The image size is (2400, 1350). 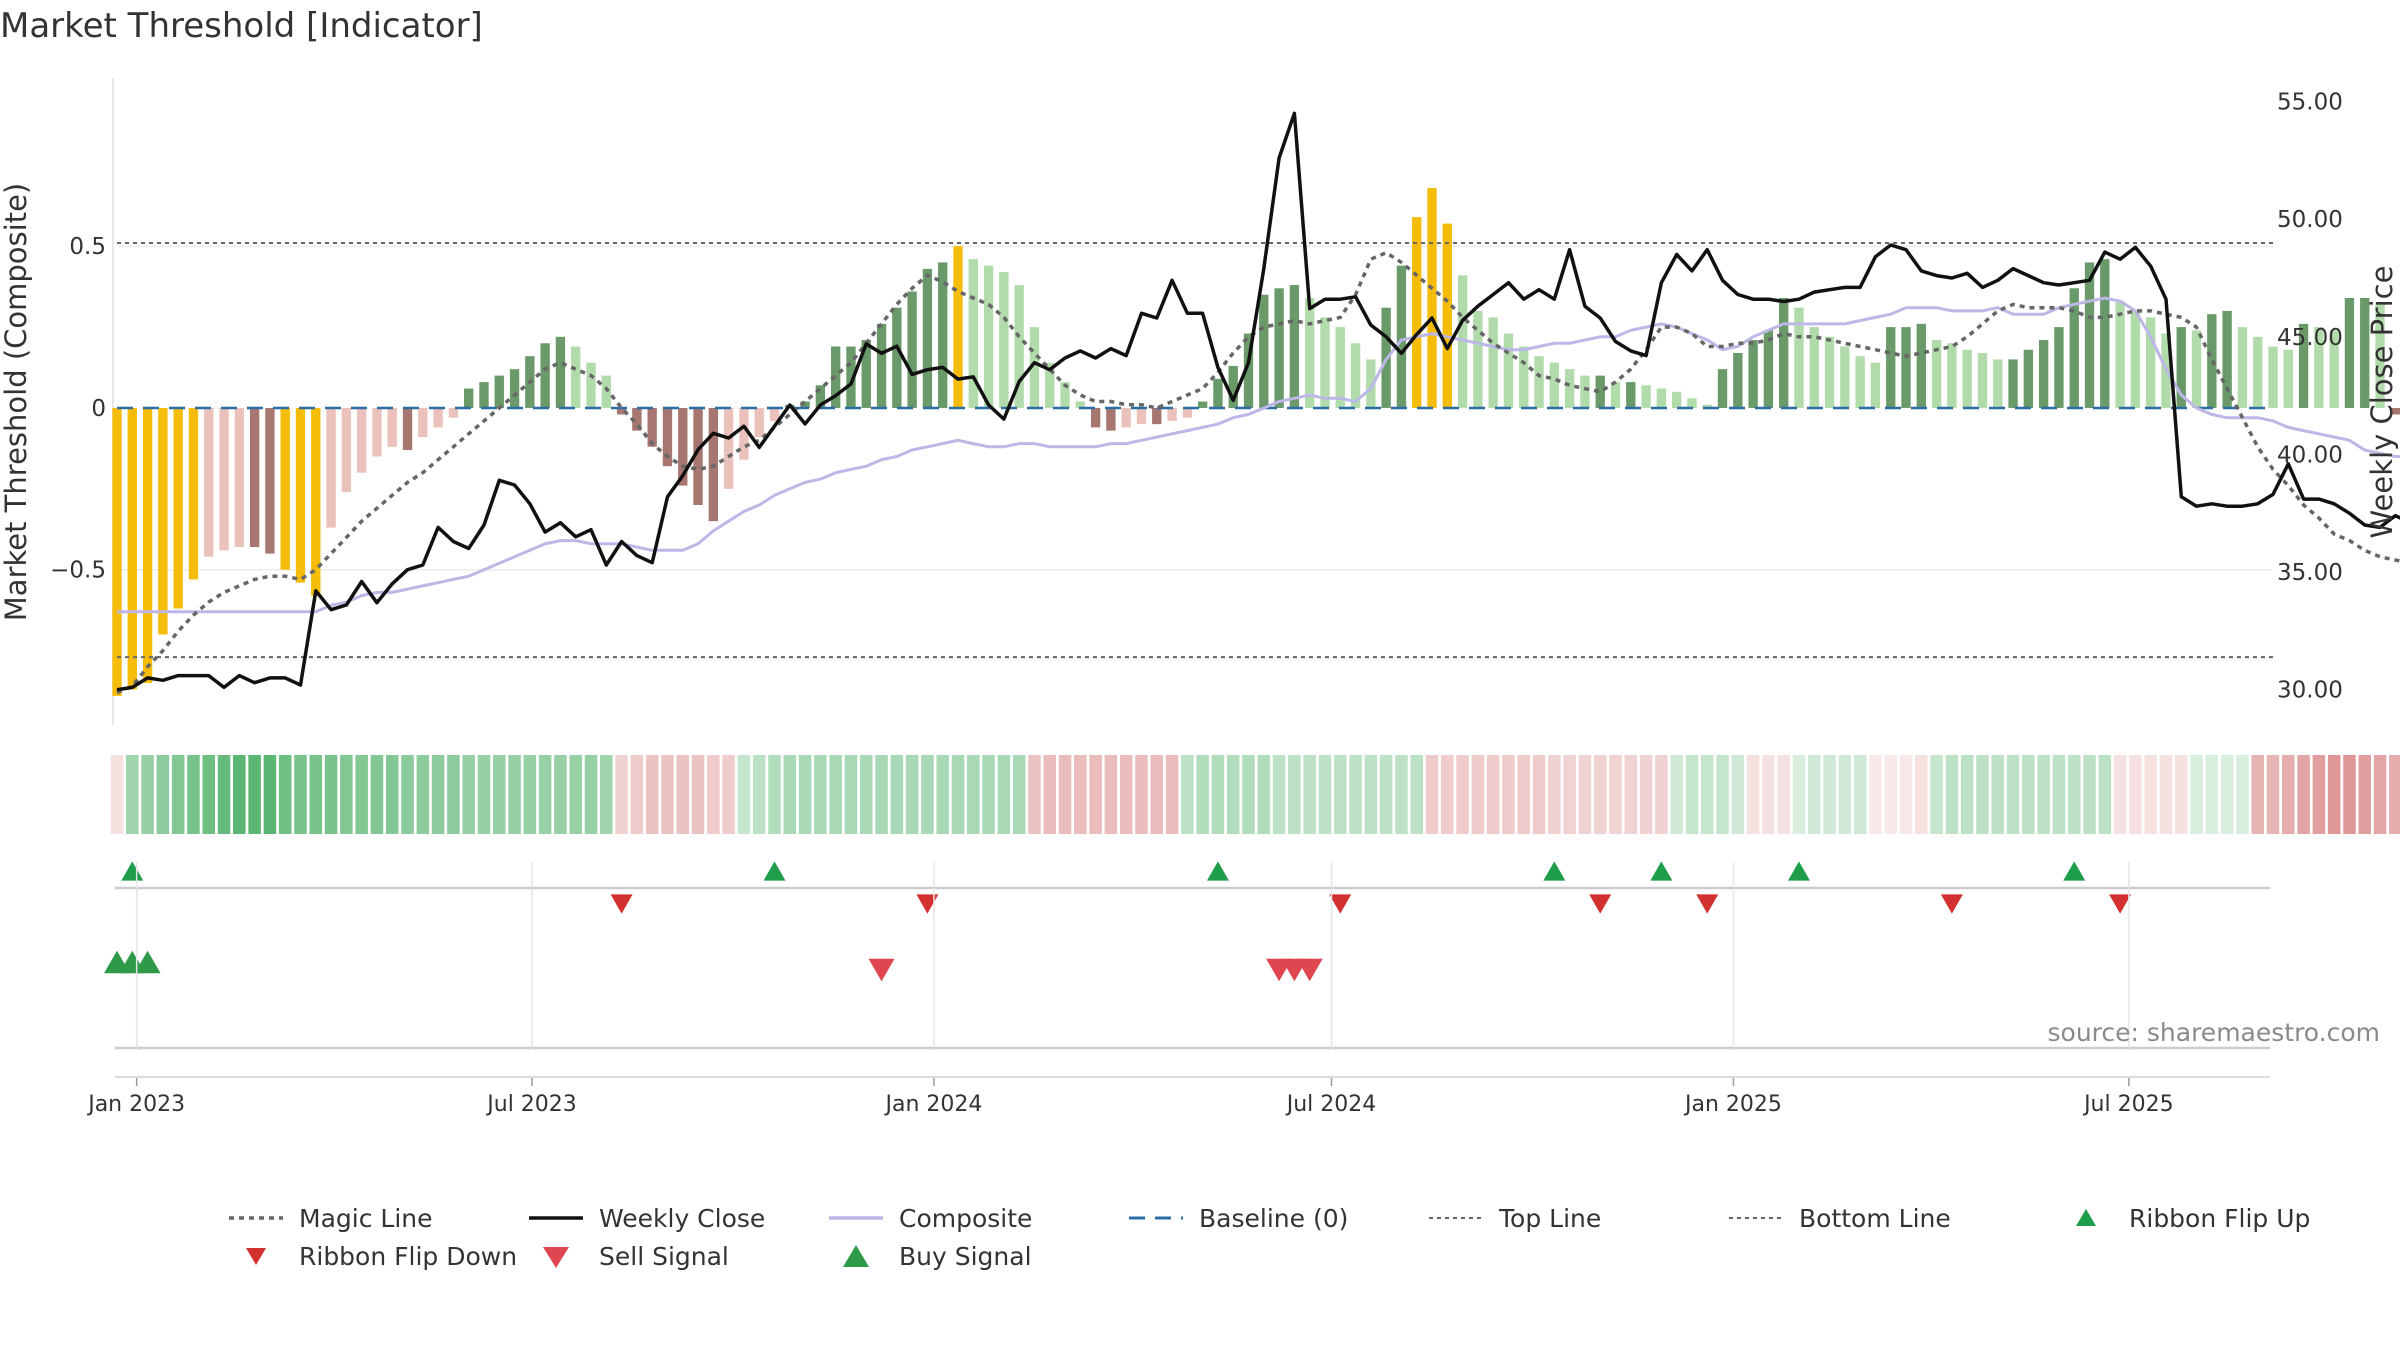 I want to click on legend-item-flipdown: Ribbon Flip Down, so click(x=371, y=1256).